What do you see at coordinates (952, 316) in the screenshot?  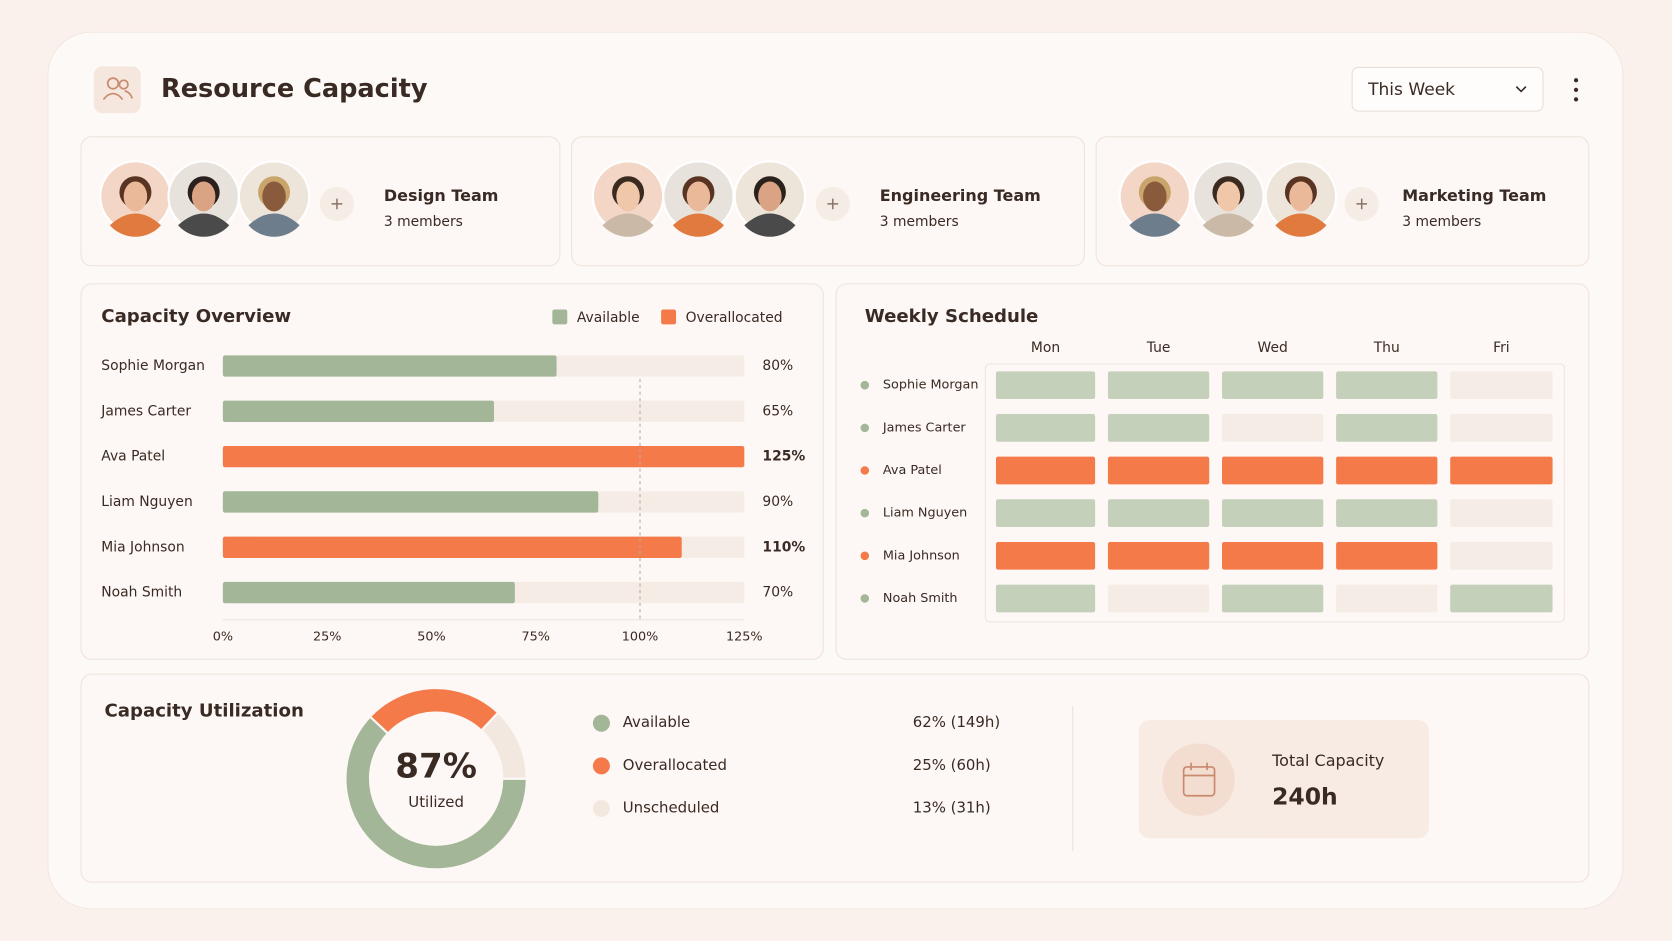 I see `schedule-title: Weekly Schedule` at bounding box center [952, 316].